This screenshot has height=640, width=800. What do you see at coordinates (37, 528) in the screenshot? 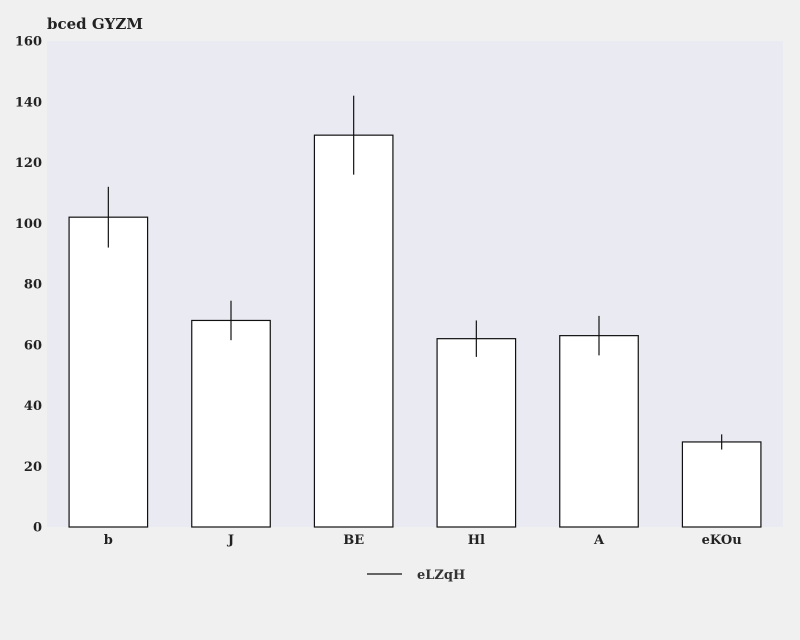
I see `y-tick-label: 0` at bounding box center [37, 528].